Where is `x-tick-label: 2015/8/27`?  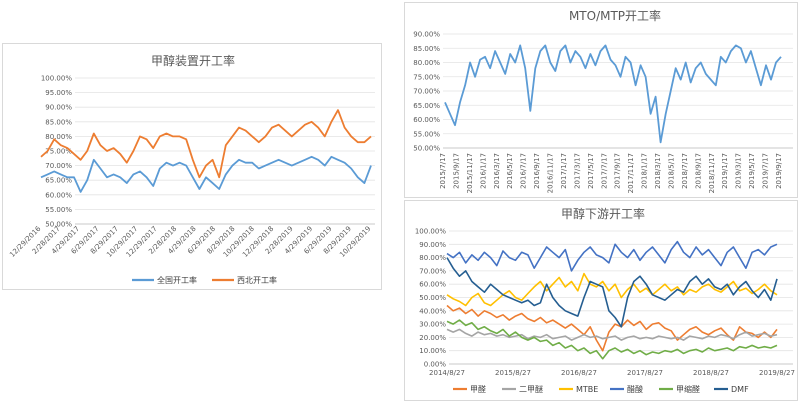 x-tick-label: 2015/8/27 is located at coordinates (513, 373).